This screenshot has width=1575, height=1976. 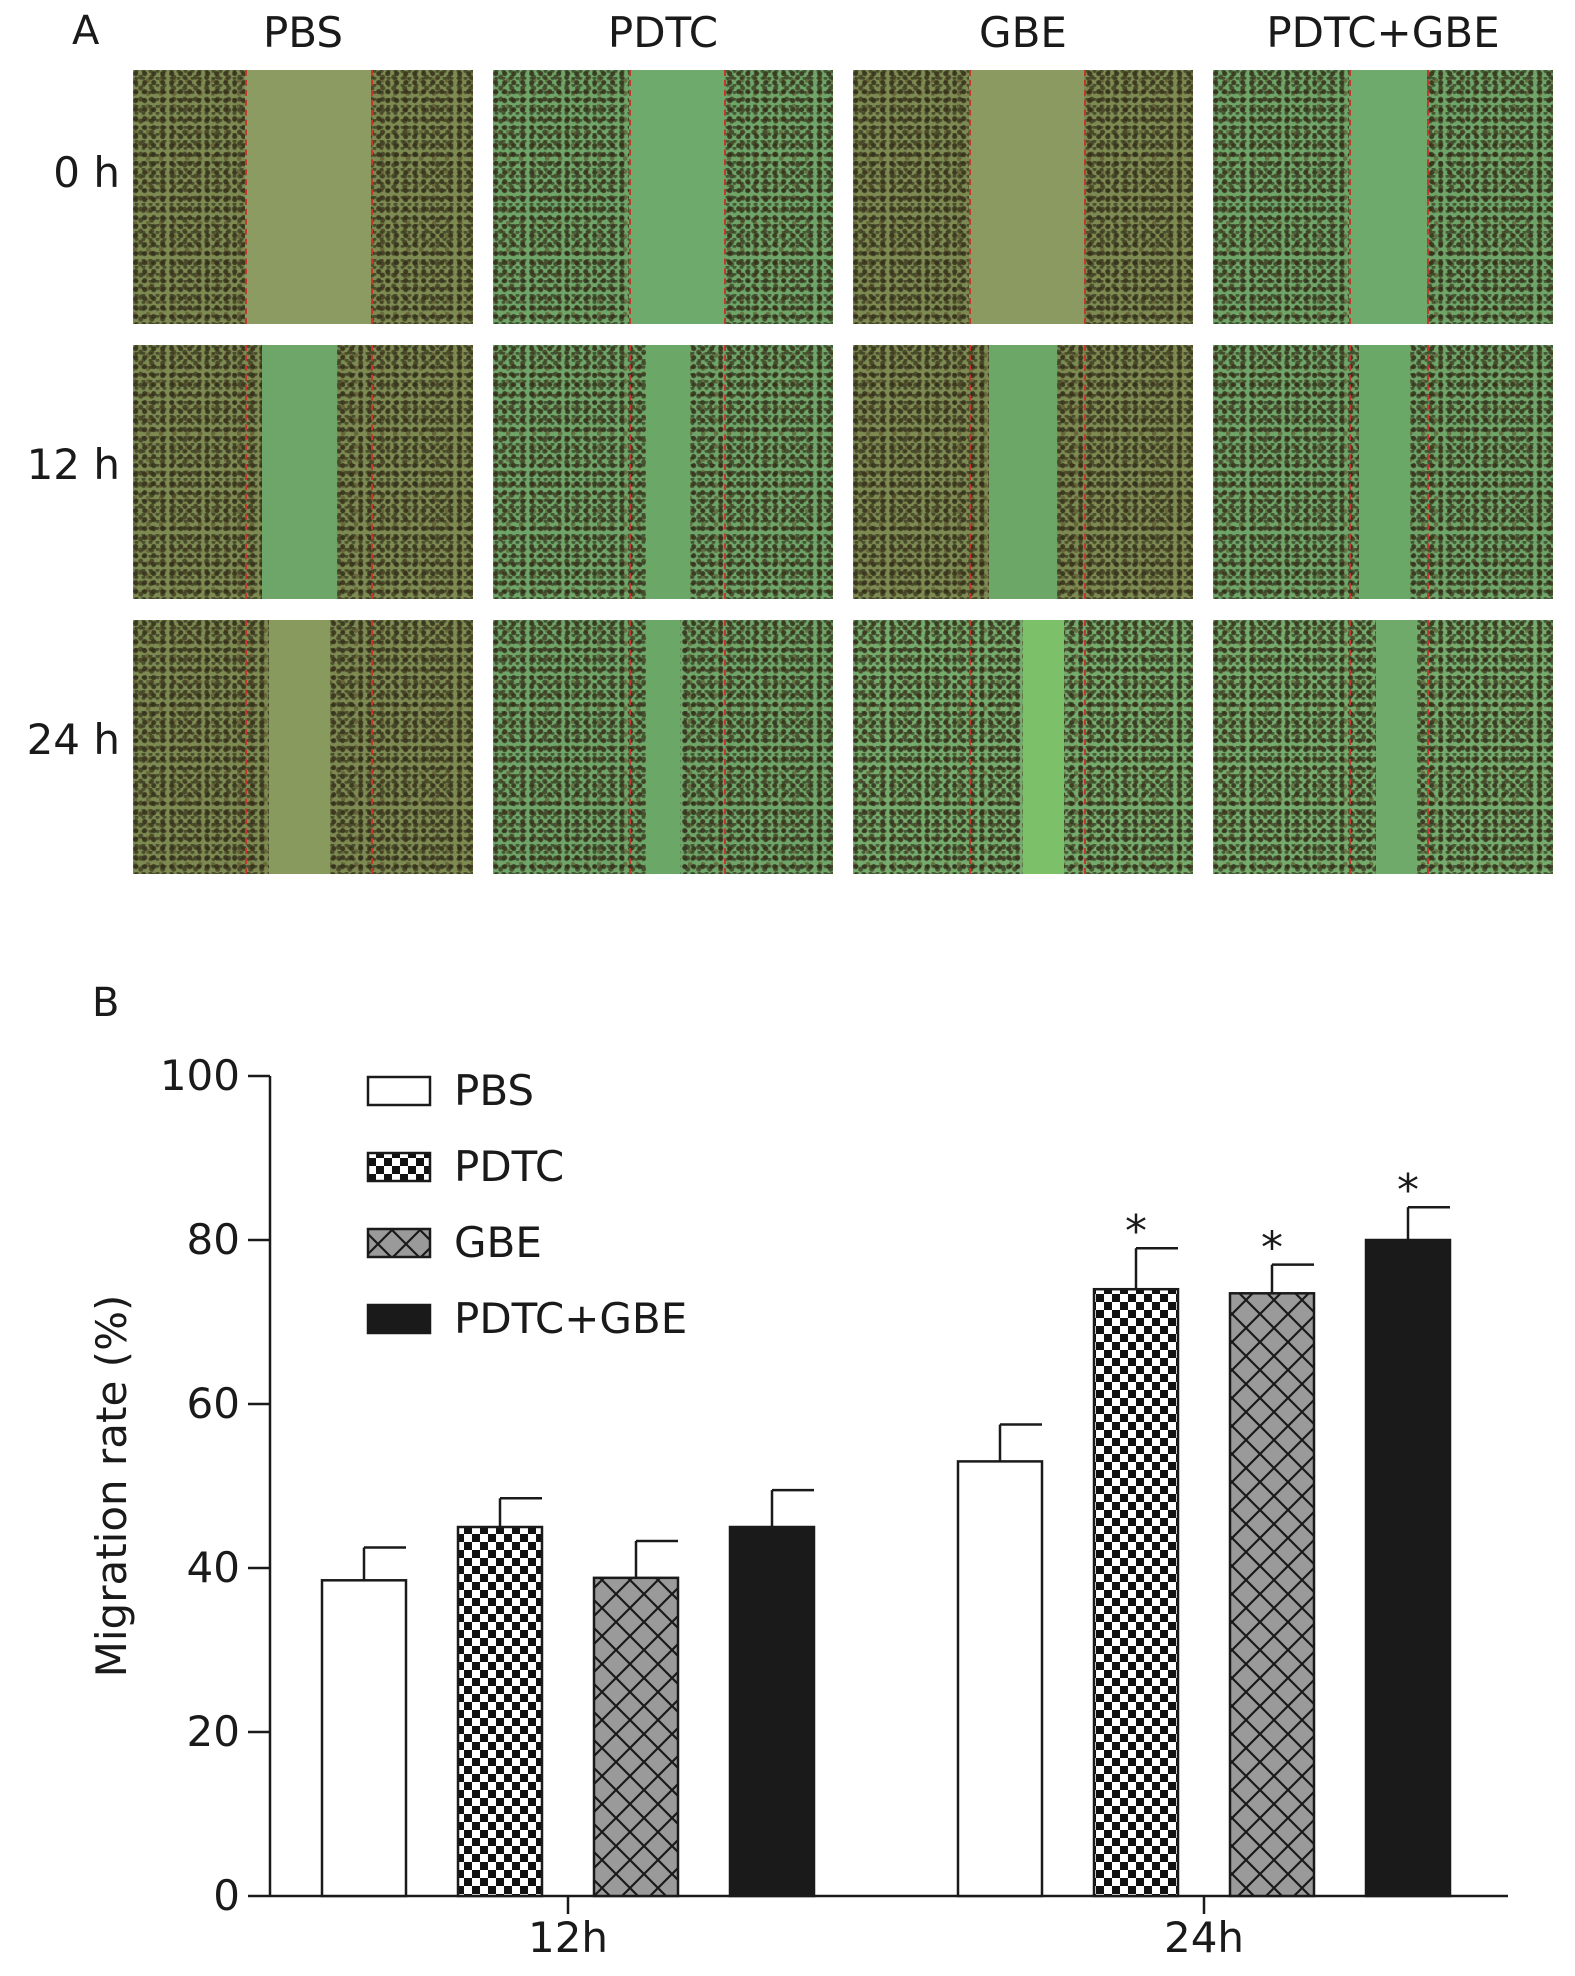 I want to click on micrograph-pdtc-12h, so click(x=663, y=472).